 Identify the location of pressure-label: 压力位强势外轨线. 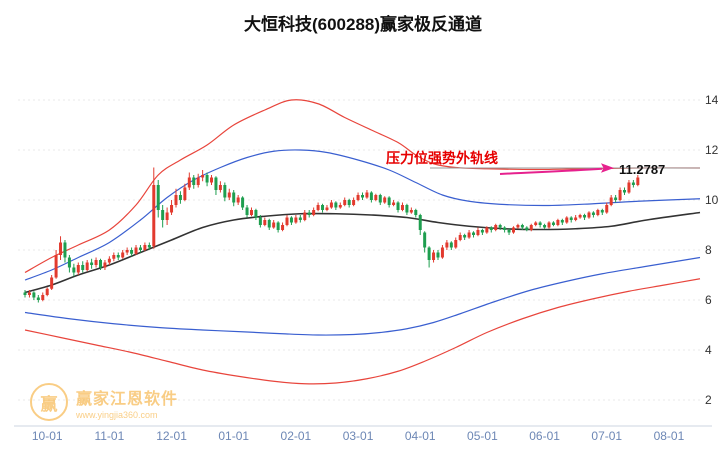
(442, 158).